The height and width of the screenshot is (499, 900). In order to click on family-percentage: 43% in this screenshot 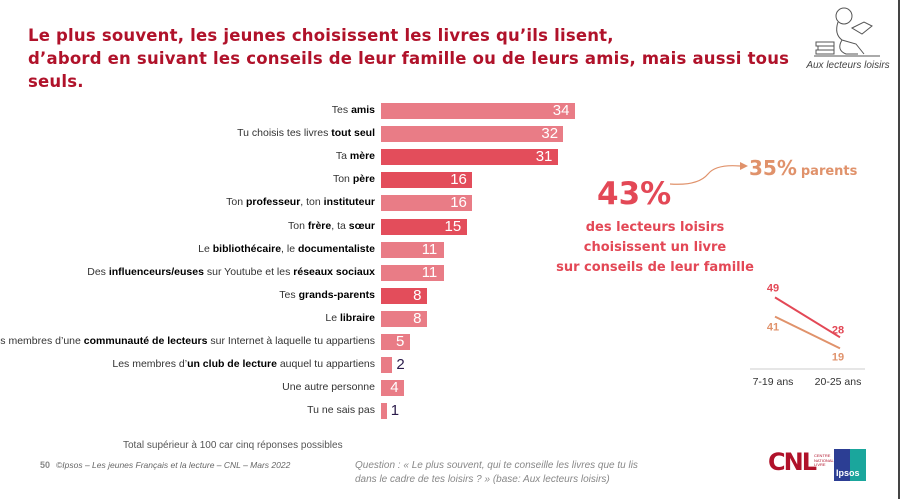, I will do `click(634, 194)`.